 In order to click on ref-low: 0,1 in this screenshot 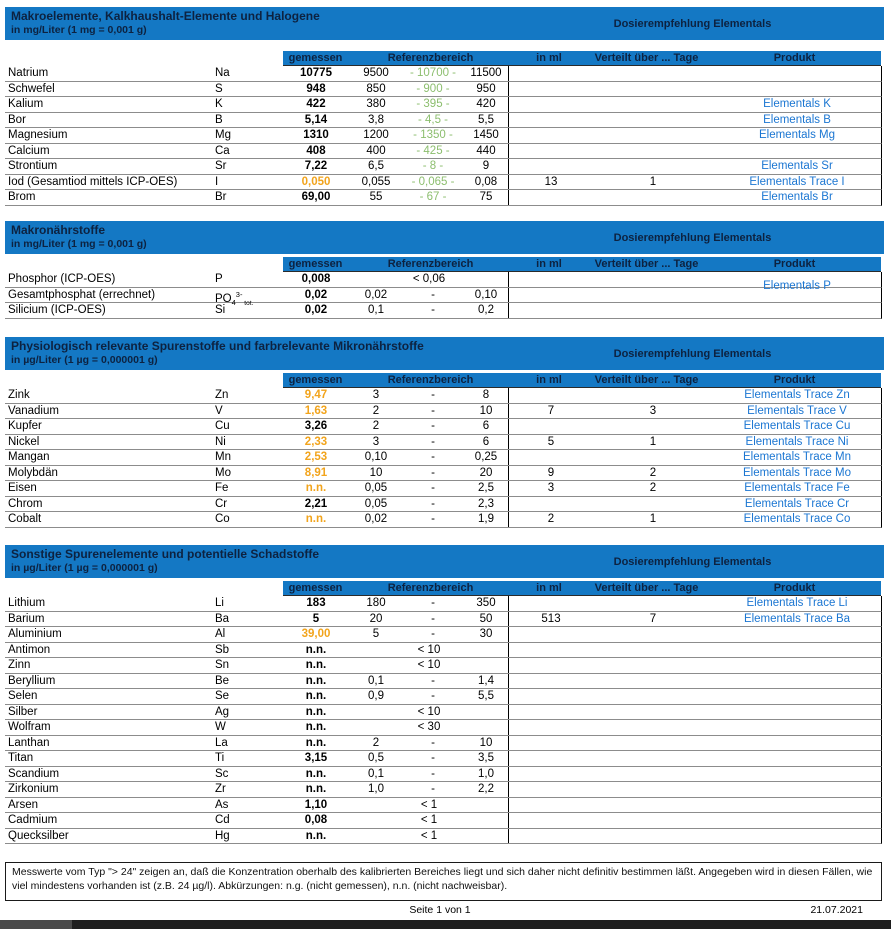, I will do `click(376, 680)`.